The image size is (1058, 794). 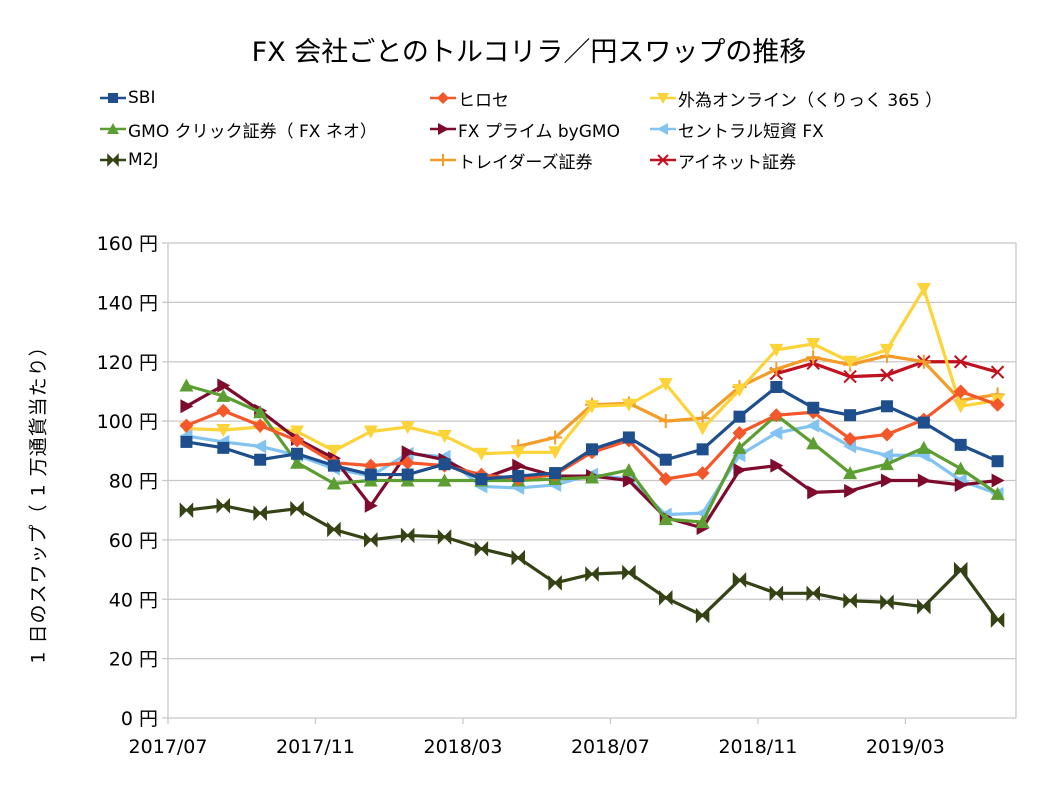 I want to click on legend-item: GMO クリック証券（ FX ネオ）, so click(x=238, y=129).